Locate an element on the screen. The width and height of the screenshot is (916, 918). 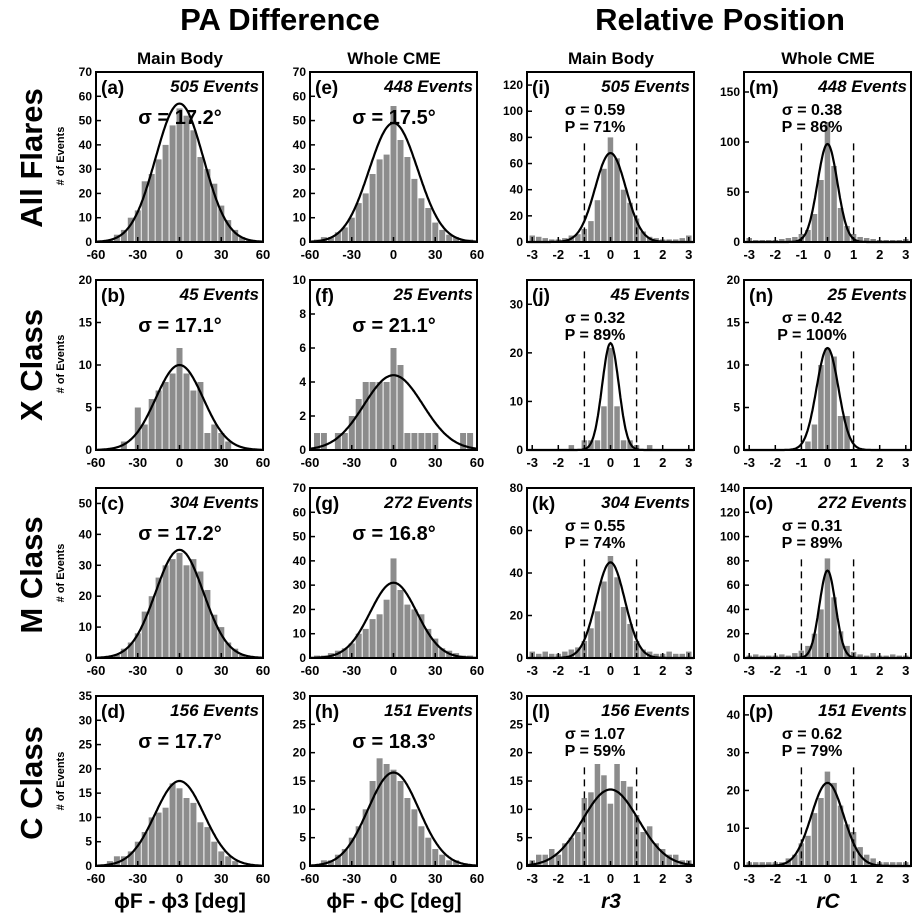
fit-curve-d is located at coordinates (179, 823).